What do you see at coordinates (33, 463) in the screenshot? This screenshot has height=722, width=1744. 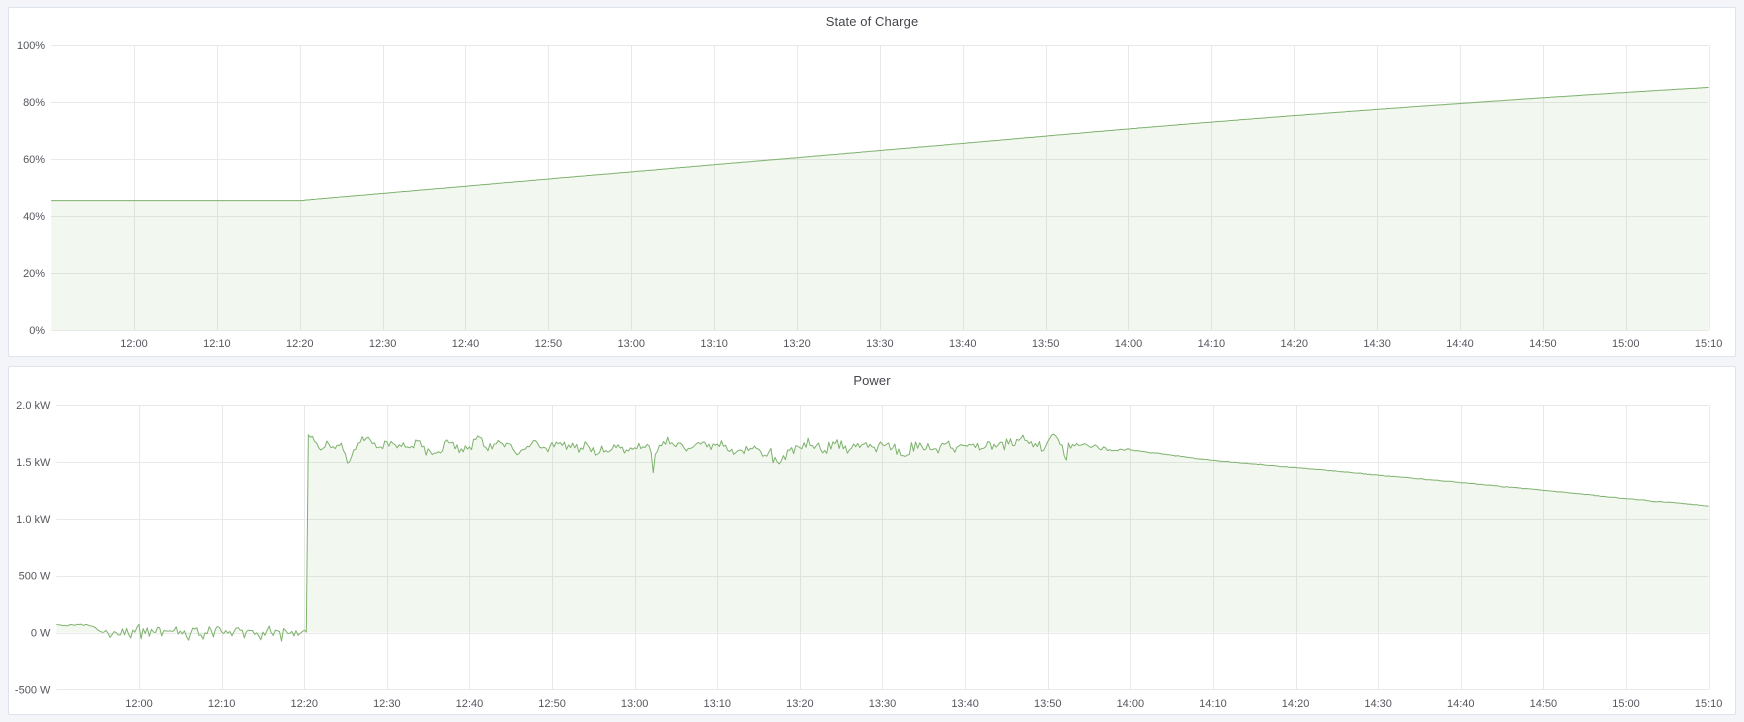 I see `y-tick-label: 1.5 kW` at bounding box center [33, 463].